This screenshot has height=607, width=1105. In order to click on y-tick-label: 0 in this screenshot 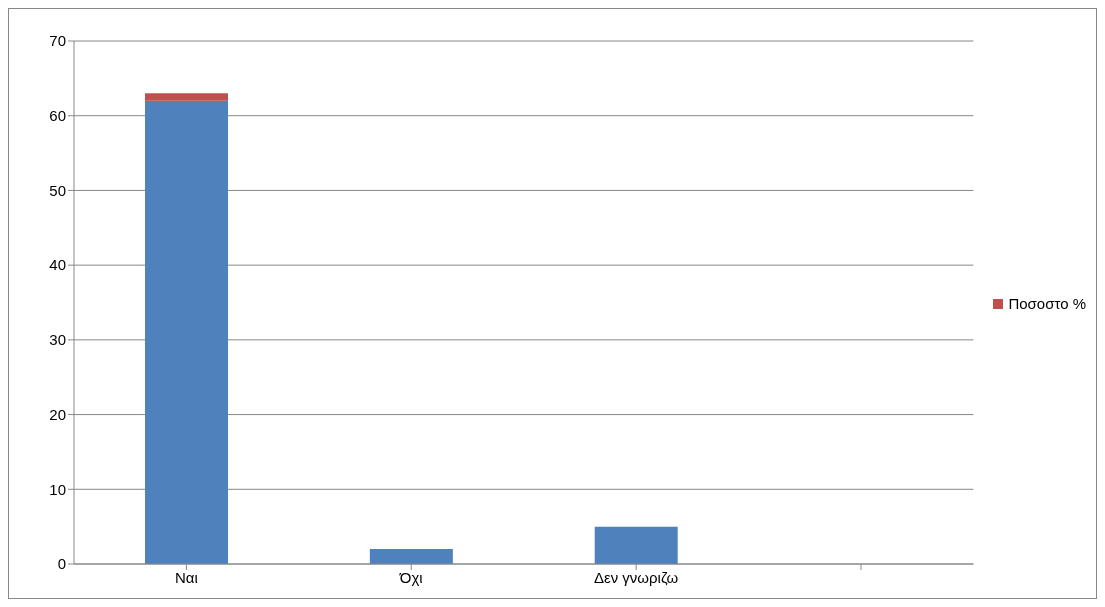, I will do `click(61, 564)`.